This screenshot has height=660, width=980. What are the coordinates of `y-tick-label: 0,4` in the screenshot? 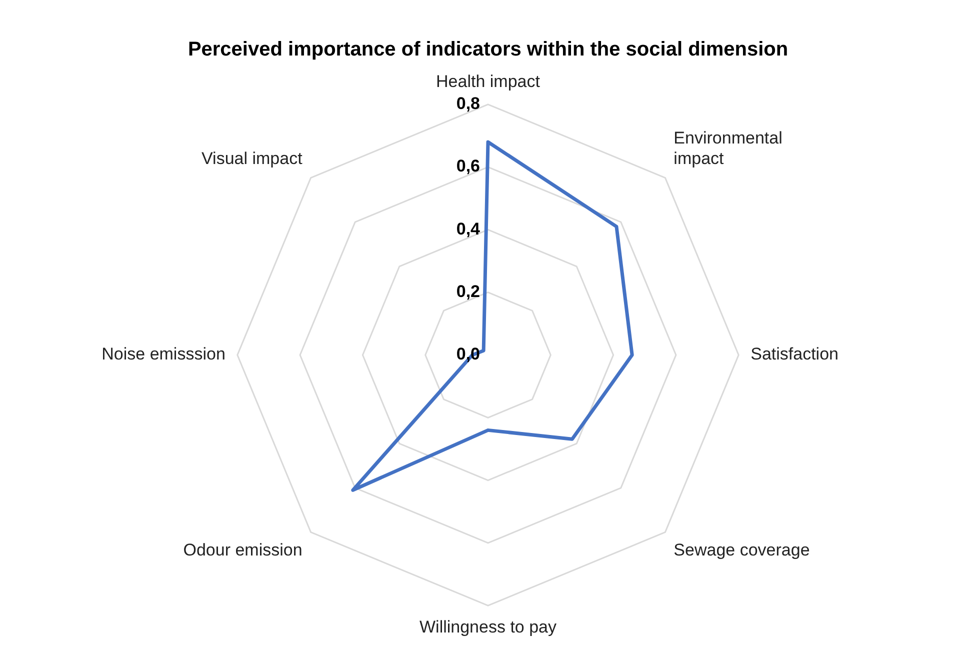 It's located at (468, 228).